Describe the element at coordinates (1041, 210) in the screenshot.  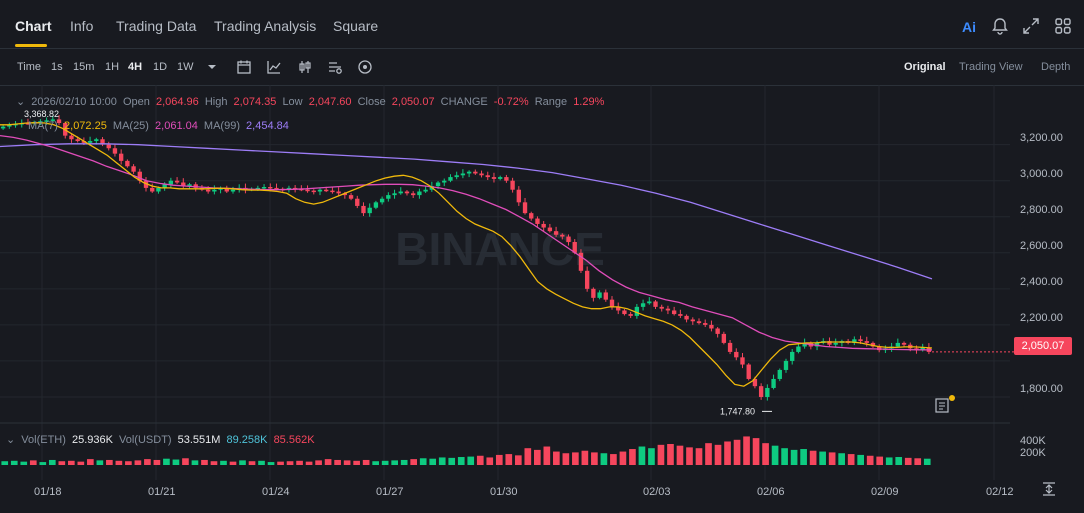
I see `y-tick: 2,800.00` at that location.